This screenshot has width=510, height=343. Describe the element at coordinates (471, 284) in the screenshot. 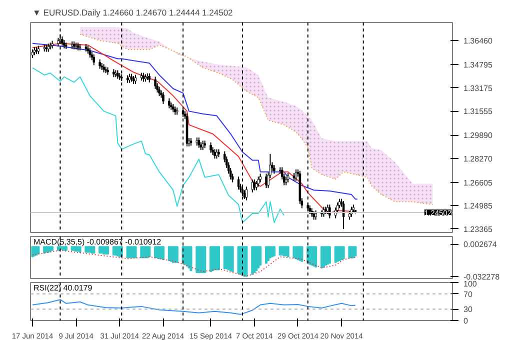

I see `y-tick-label: 100` at that location.